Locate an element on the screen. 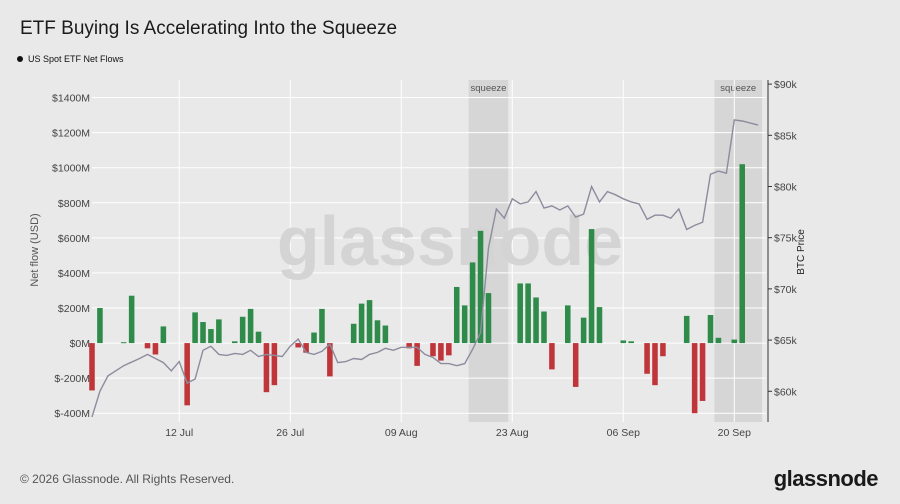 This screenshot has height=504, width=900. x-tick-label: 06 Sep is located at coordinates (623, 433).